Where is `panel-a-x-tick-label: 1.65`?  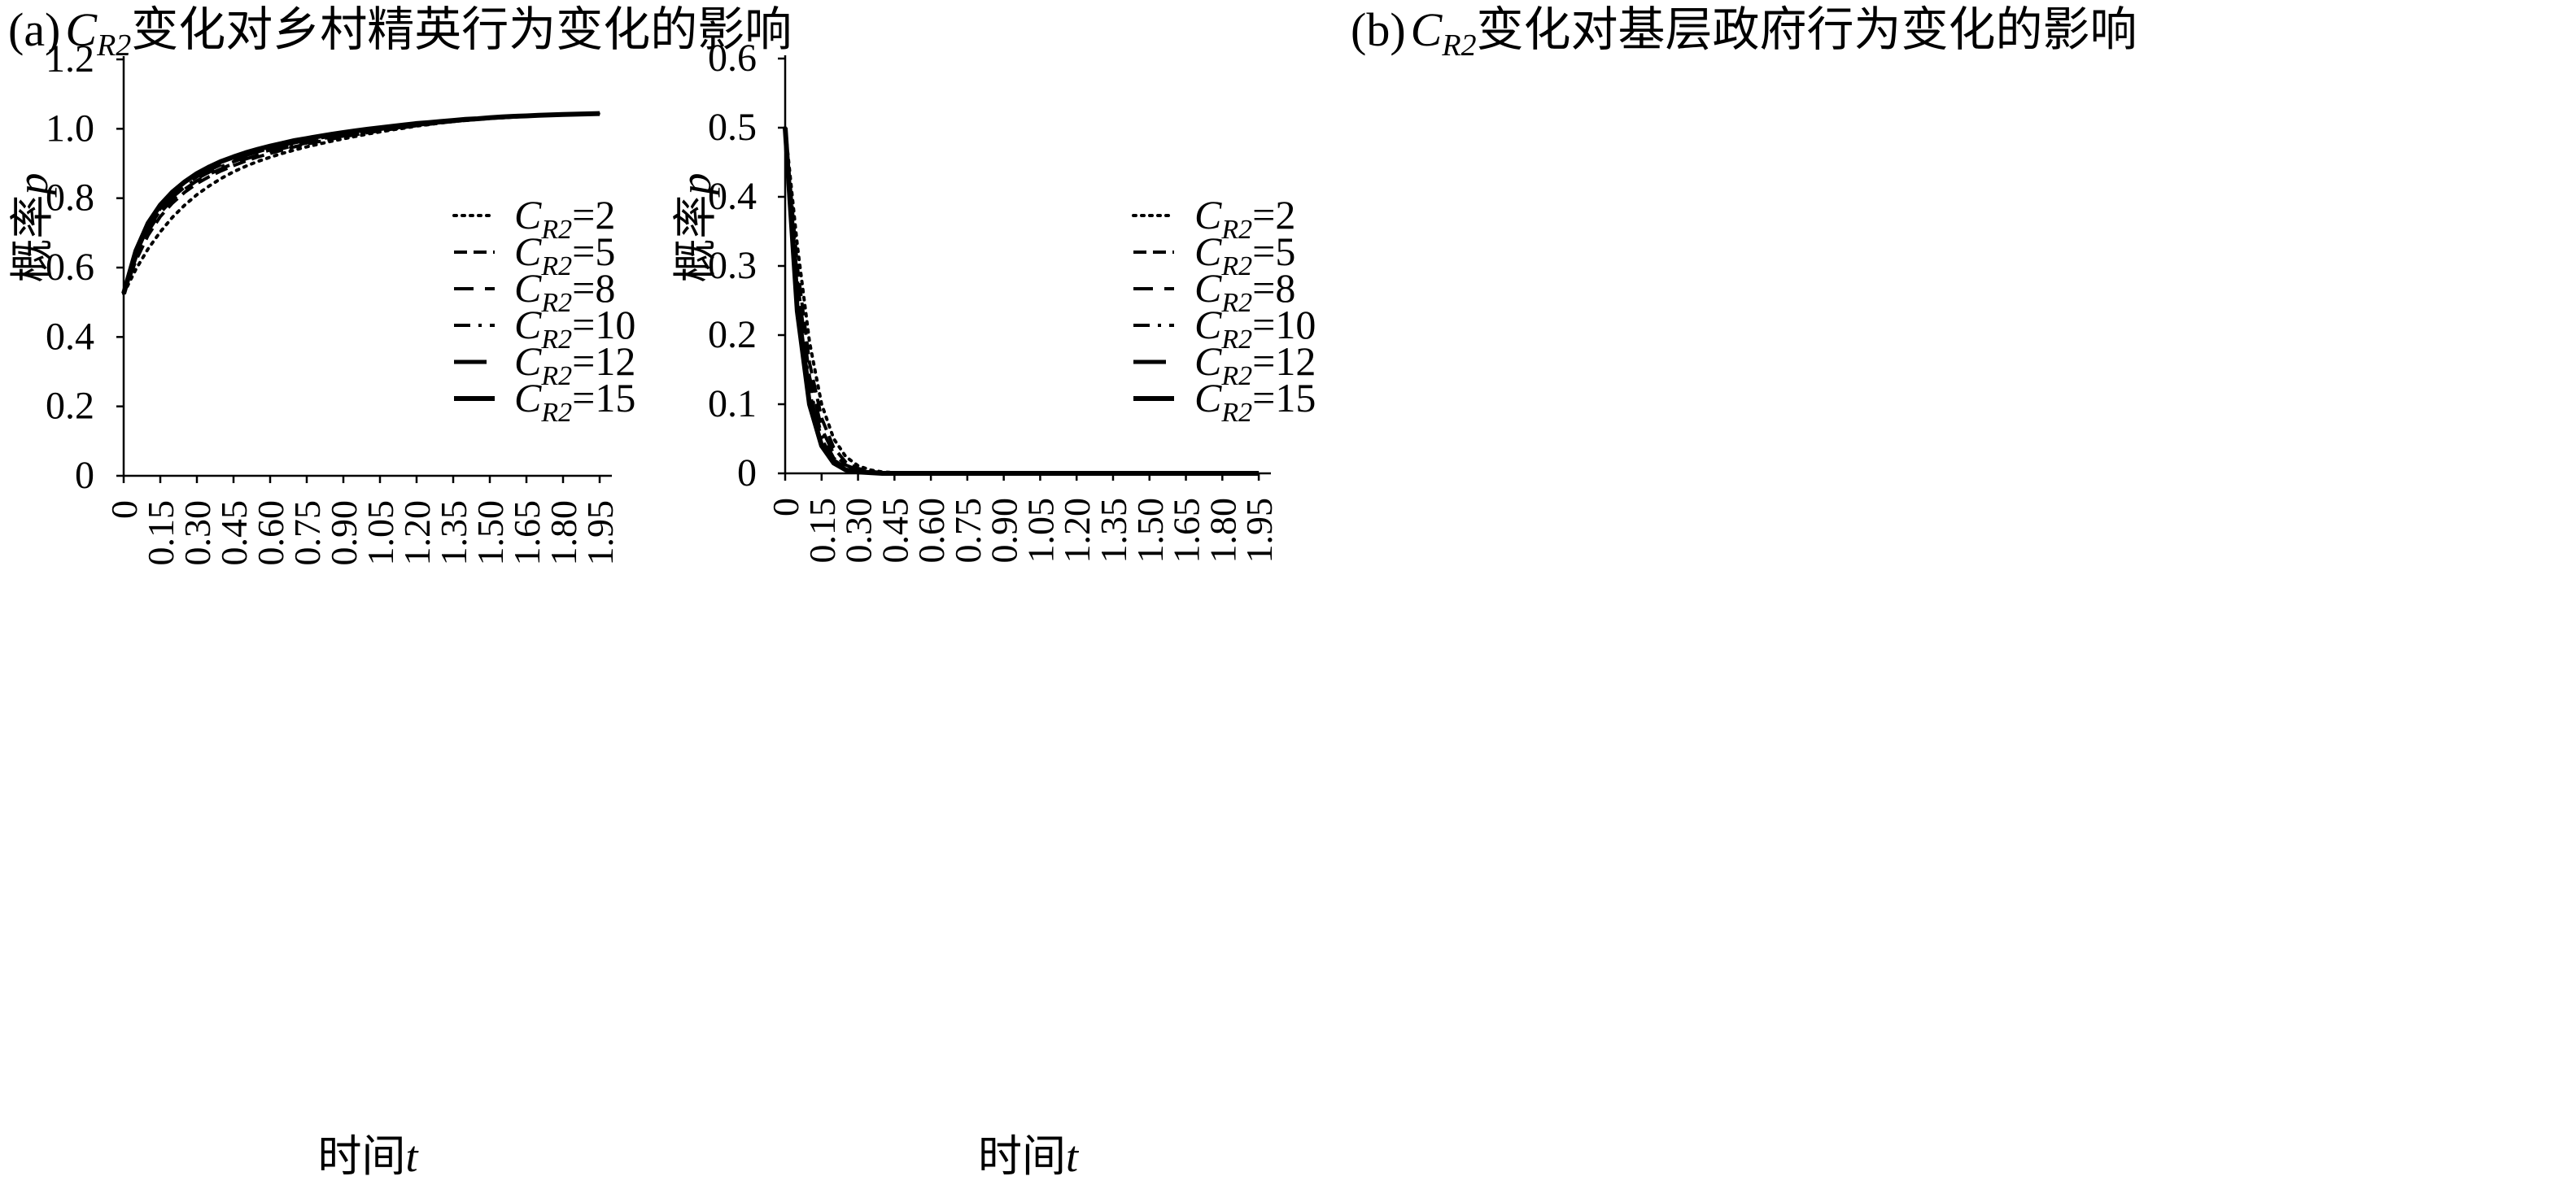
panel-a-x-tick-label: 1.65 is located at coordinates (527, 533).